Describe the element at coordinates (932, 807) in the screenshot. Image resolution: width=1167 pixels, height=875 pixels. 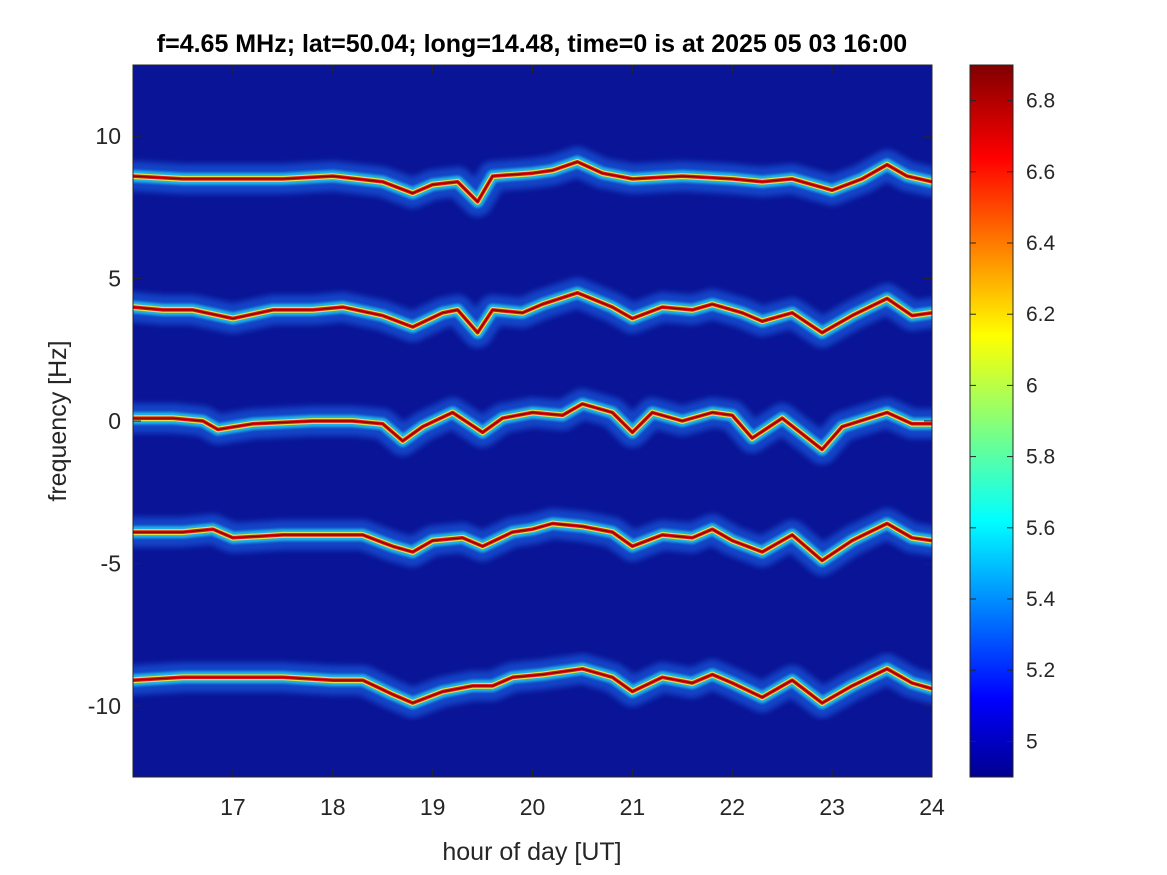
I see `x-tick-label: 24` at that location.